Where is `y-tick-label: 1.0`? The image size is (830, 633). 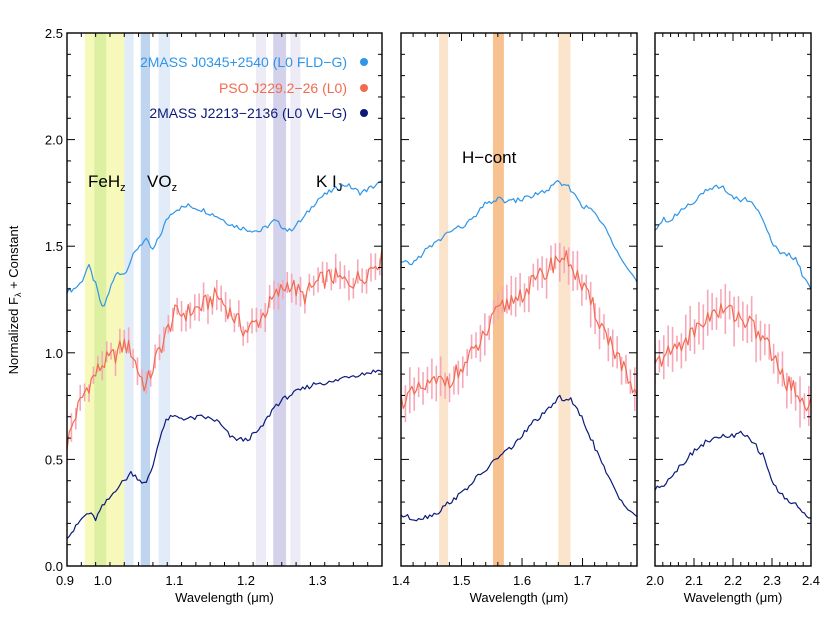 y-tick-label: 1.0 is located at coordinates (54, 353).